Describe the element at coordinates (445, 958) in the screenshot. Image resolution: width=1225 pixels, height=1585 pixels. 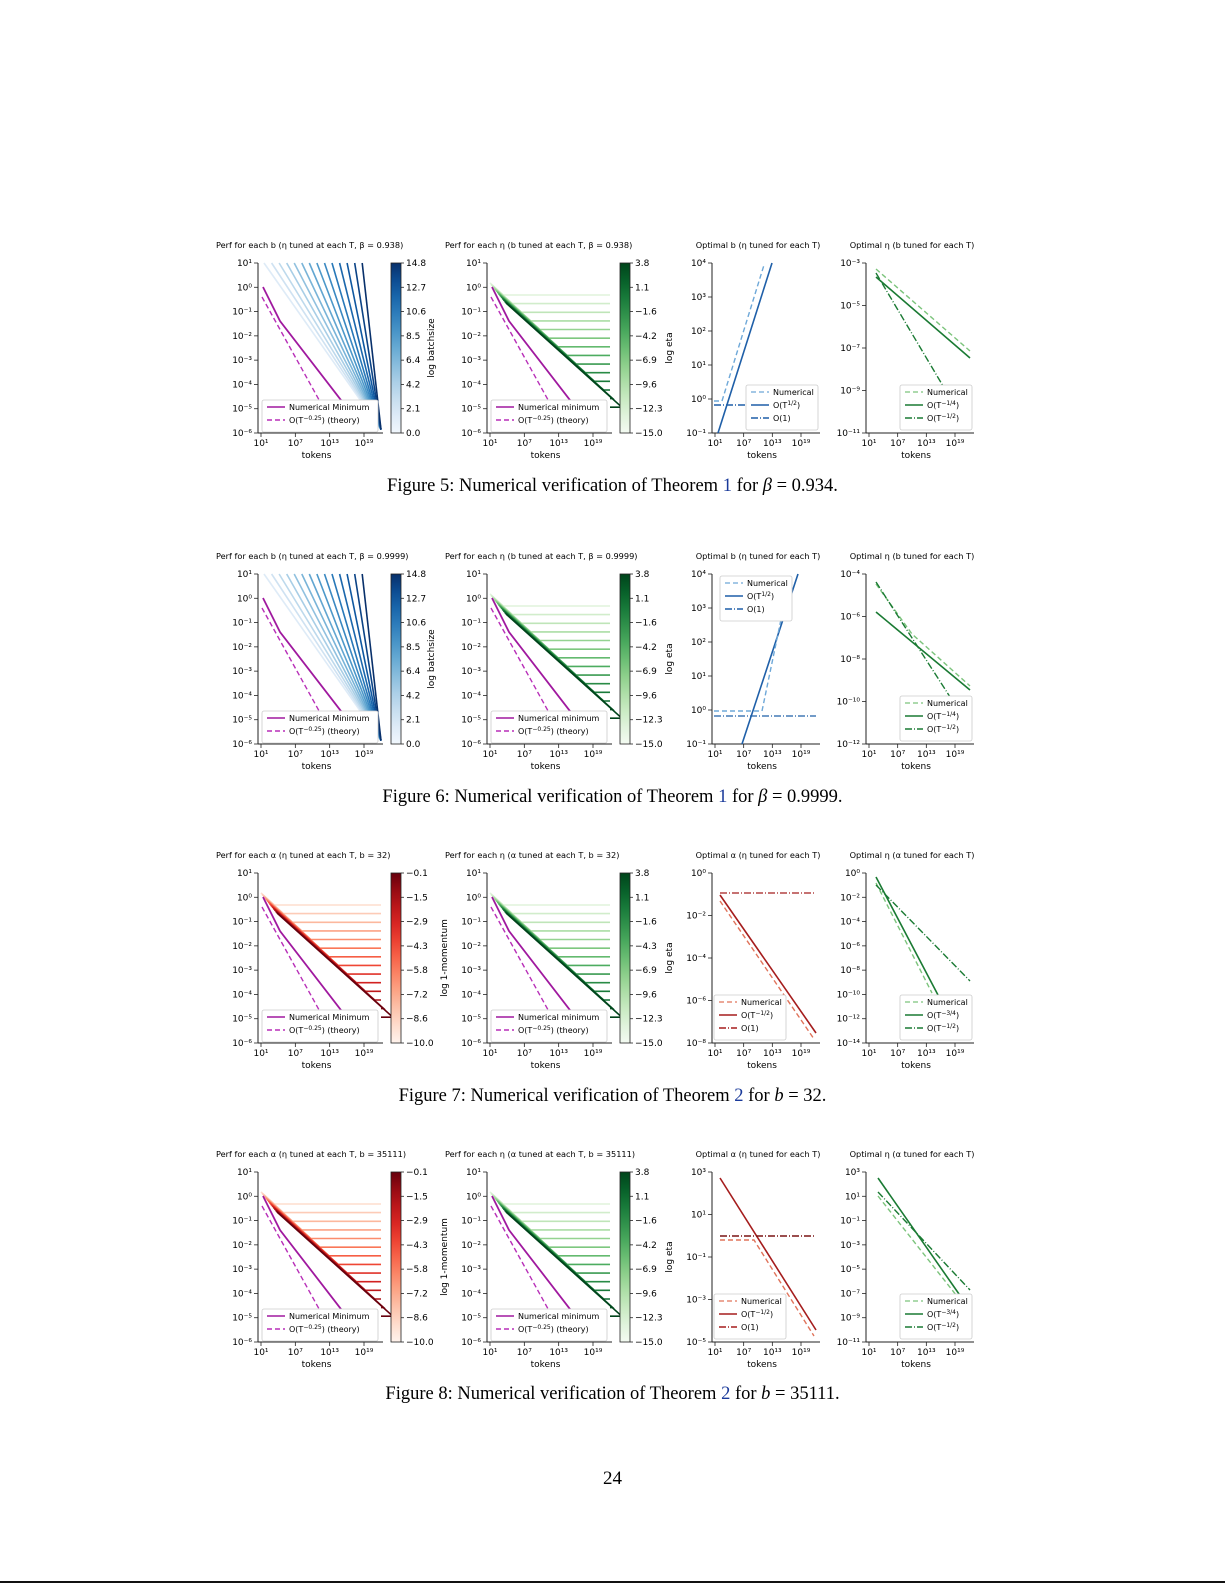
I see `y-axis-label: log 1-momentum` at that location.